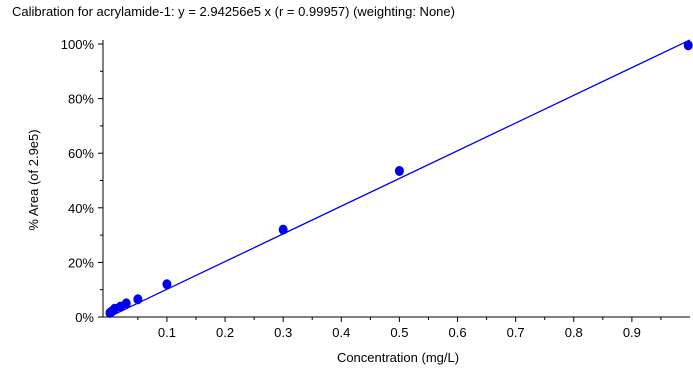 Image resolution: width=693 pixels, height=371 pixels. What do you see at coordinates (167, 332) in the screenshot?
I see `x-tick-label: 0.1` at bounding box center [167, 332].